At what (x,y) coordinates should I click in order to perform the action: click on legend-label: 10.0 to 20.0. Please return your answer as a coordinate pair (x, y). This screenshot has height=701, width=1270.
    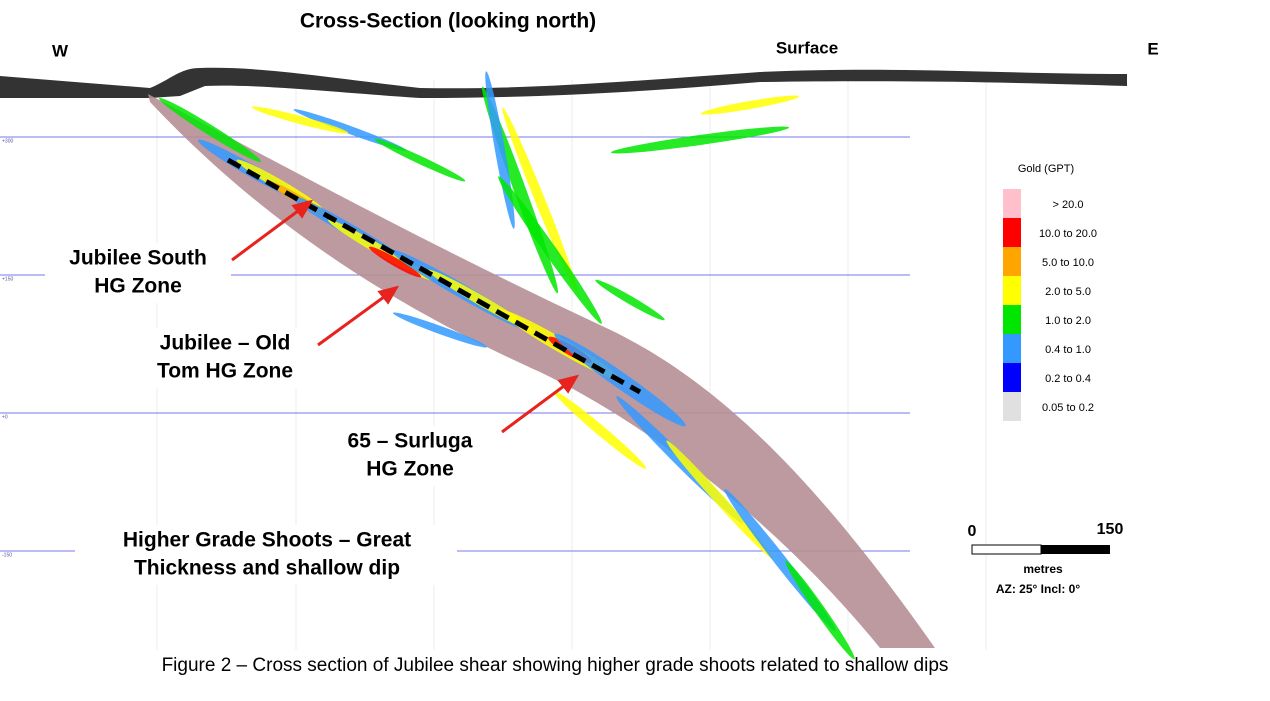
    Looking at the image, I should click on (1068, 234).